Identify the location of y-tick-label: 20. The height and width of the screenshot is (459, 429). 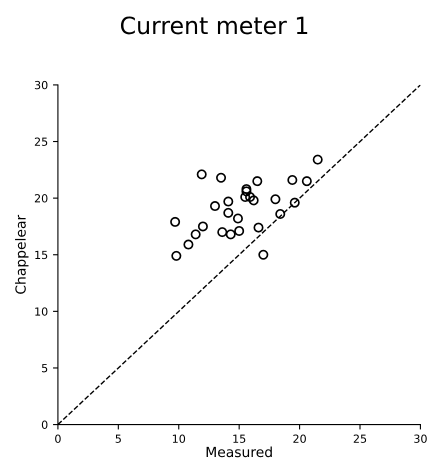
(41, 198).